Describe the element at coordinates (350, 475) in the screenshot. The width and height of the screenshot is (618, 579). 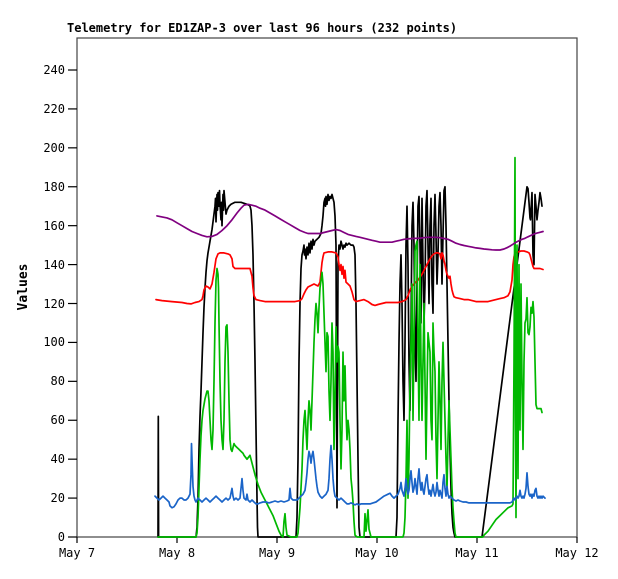
I see `series-blue-line` at that location.